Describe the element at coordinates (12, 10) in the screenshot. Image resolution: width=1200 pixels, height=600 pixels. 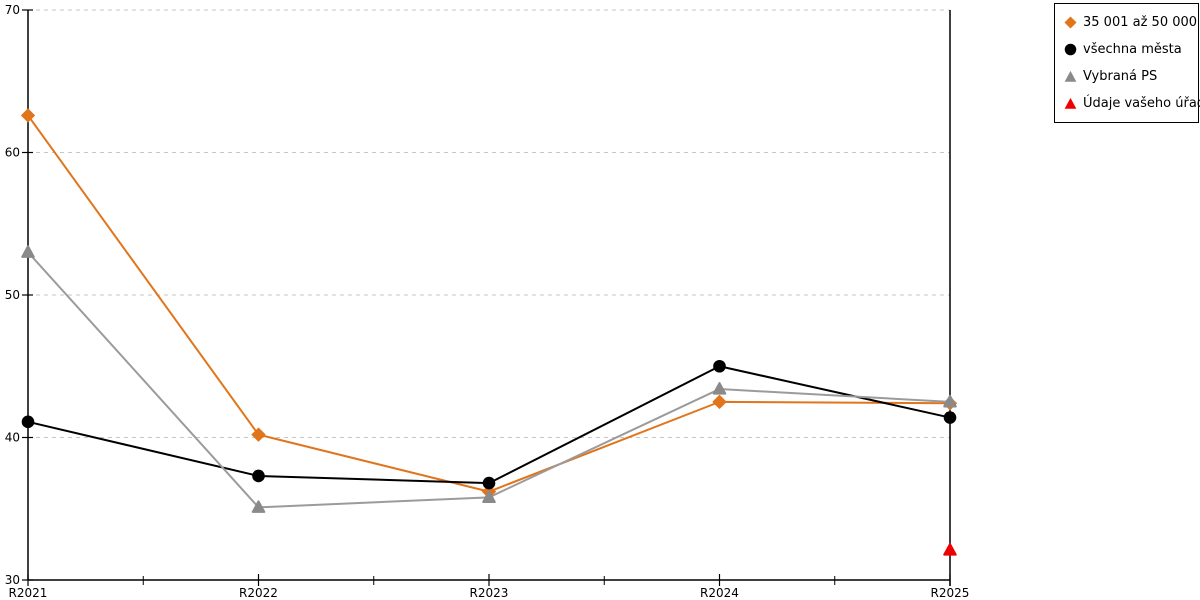
I see `y-tick-label: 70` at that location.